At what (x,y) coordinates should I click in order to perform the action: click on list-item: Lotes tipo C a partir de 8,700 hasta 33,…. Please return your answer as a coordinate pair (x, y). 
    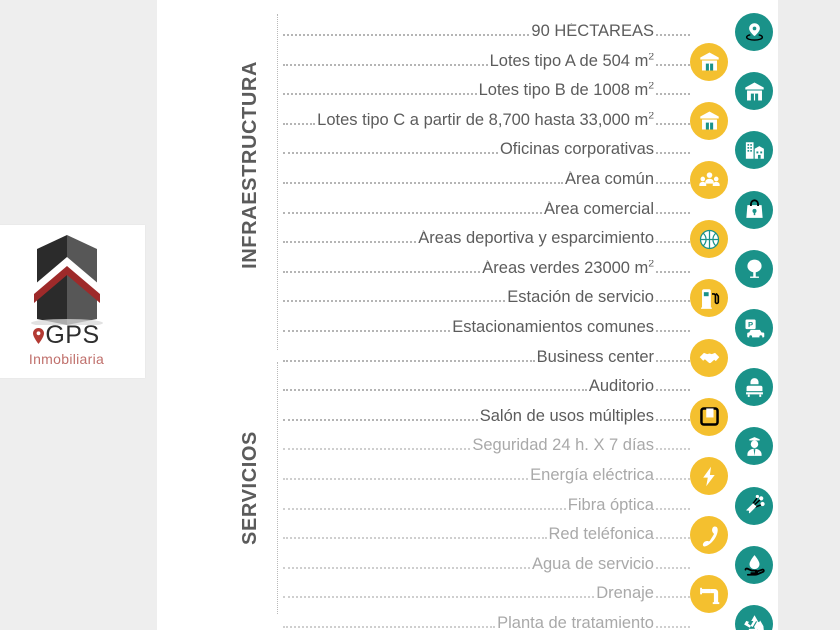
    Looking at the image, I should click on (530, 120).